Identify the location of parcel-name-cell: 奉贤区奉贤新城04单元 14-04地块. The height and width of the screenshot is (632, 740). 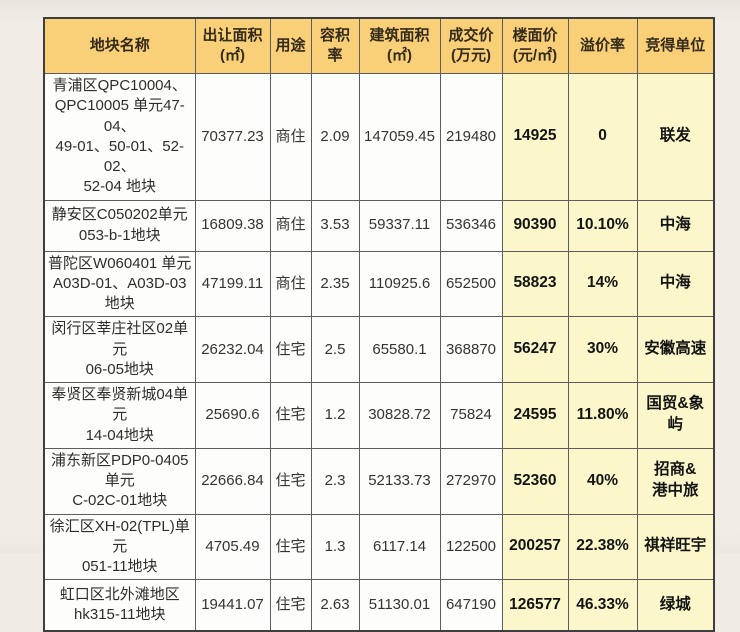
(119, 415).